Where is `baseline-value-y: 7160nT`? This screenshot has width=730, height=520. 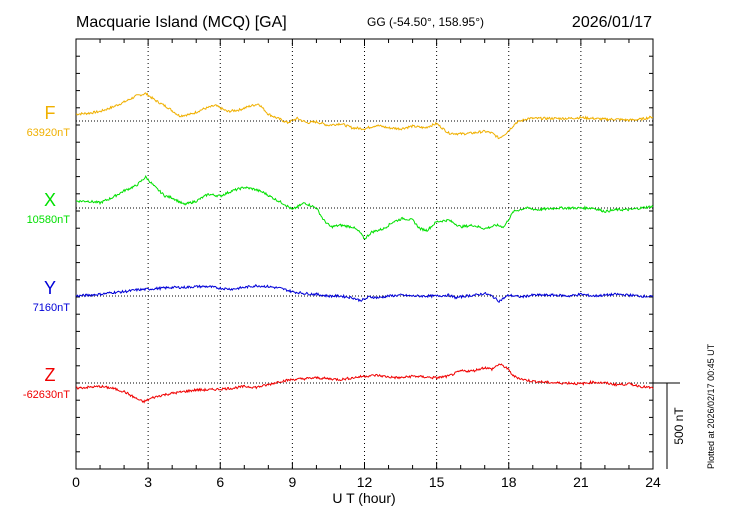
baseline-value-y: 7160nT is located at coordinates (52, 308).